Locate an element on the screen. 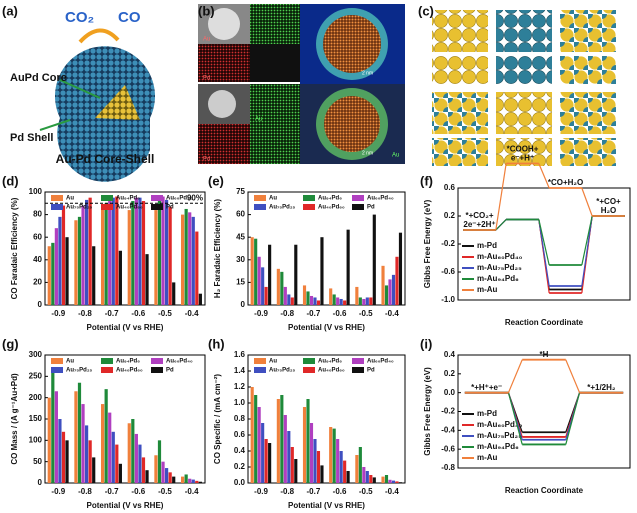 This screenshot has height=513, width=637. legend-label: m-Pd is located at coordinates (487, 413).